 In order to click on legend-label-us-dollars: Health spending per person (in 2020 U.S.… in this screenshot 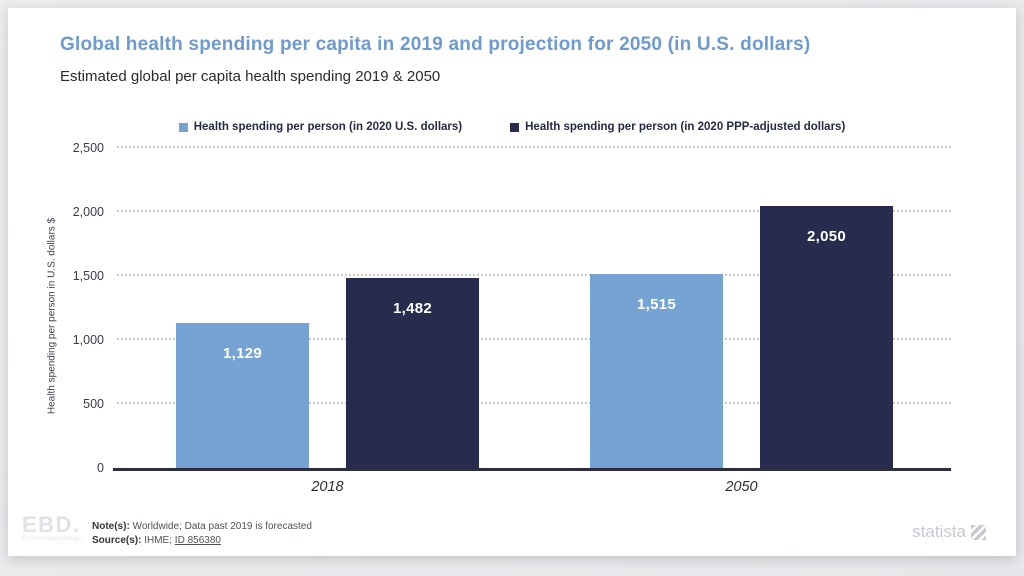, I will do `click(328, 127)`.